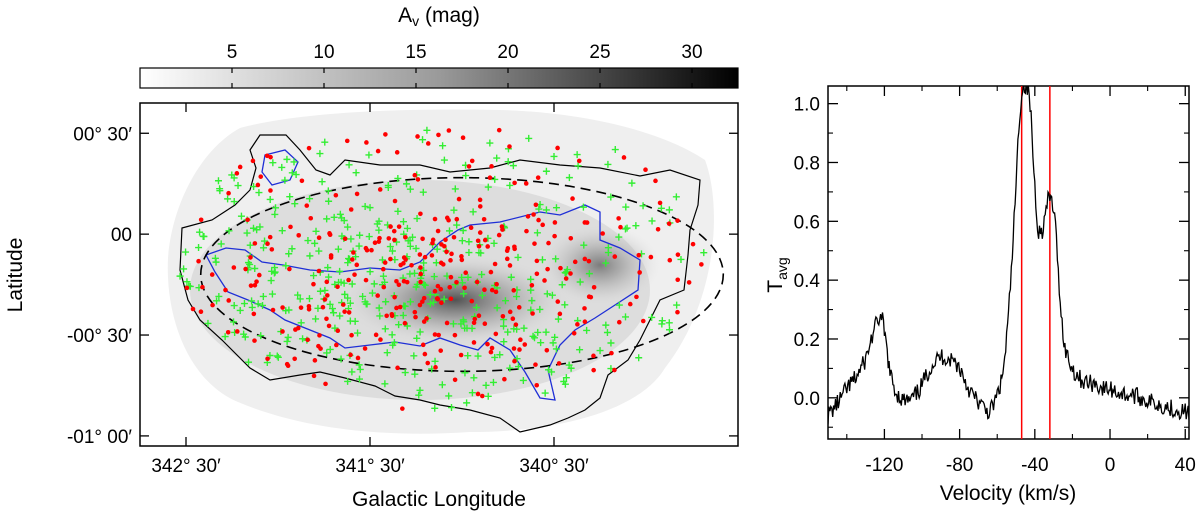 The width and height of the screenshot is (1200, 515). I want to click on map-x-tick-label: 341° 30′, so click(370, 466).